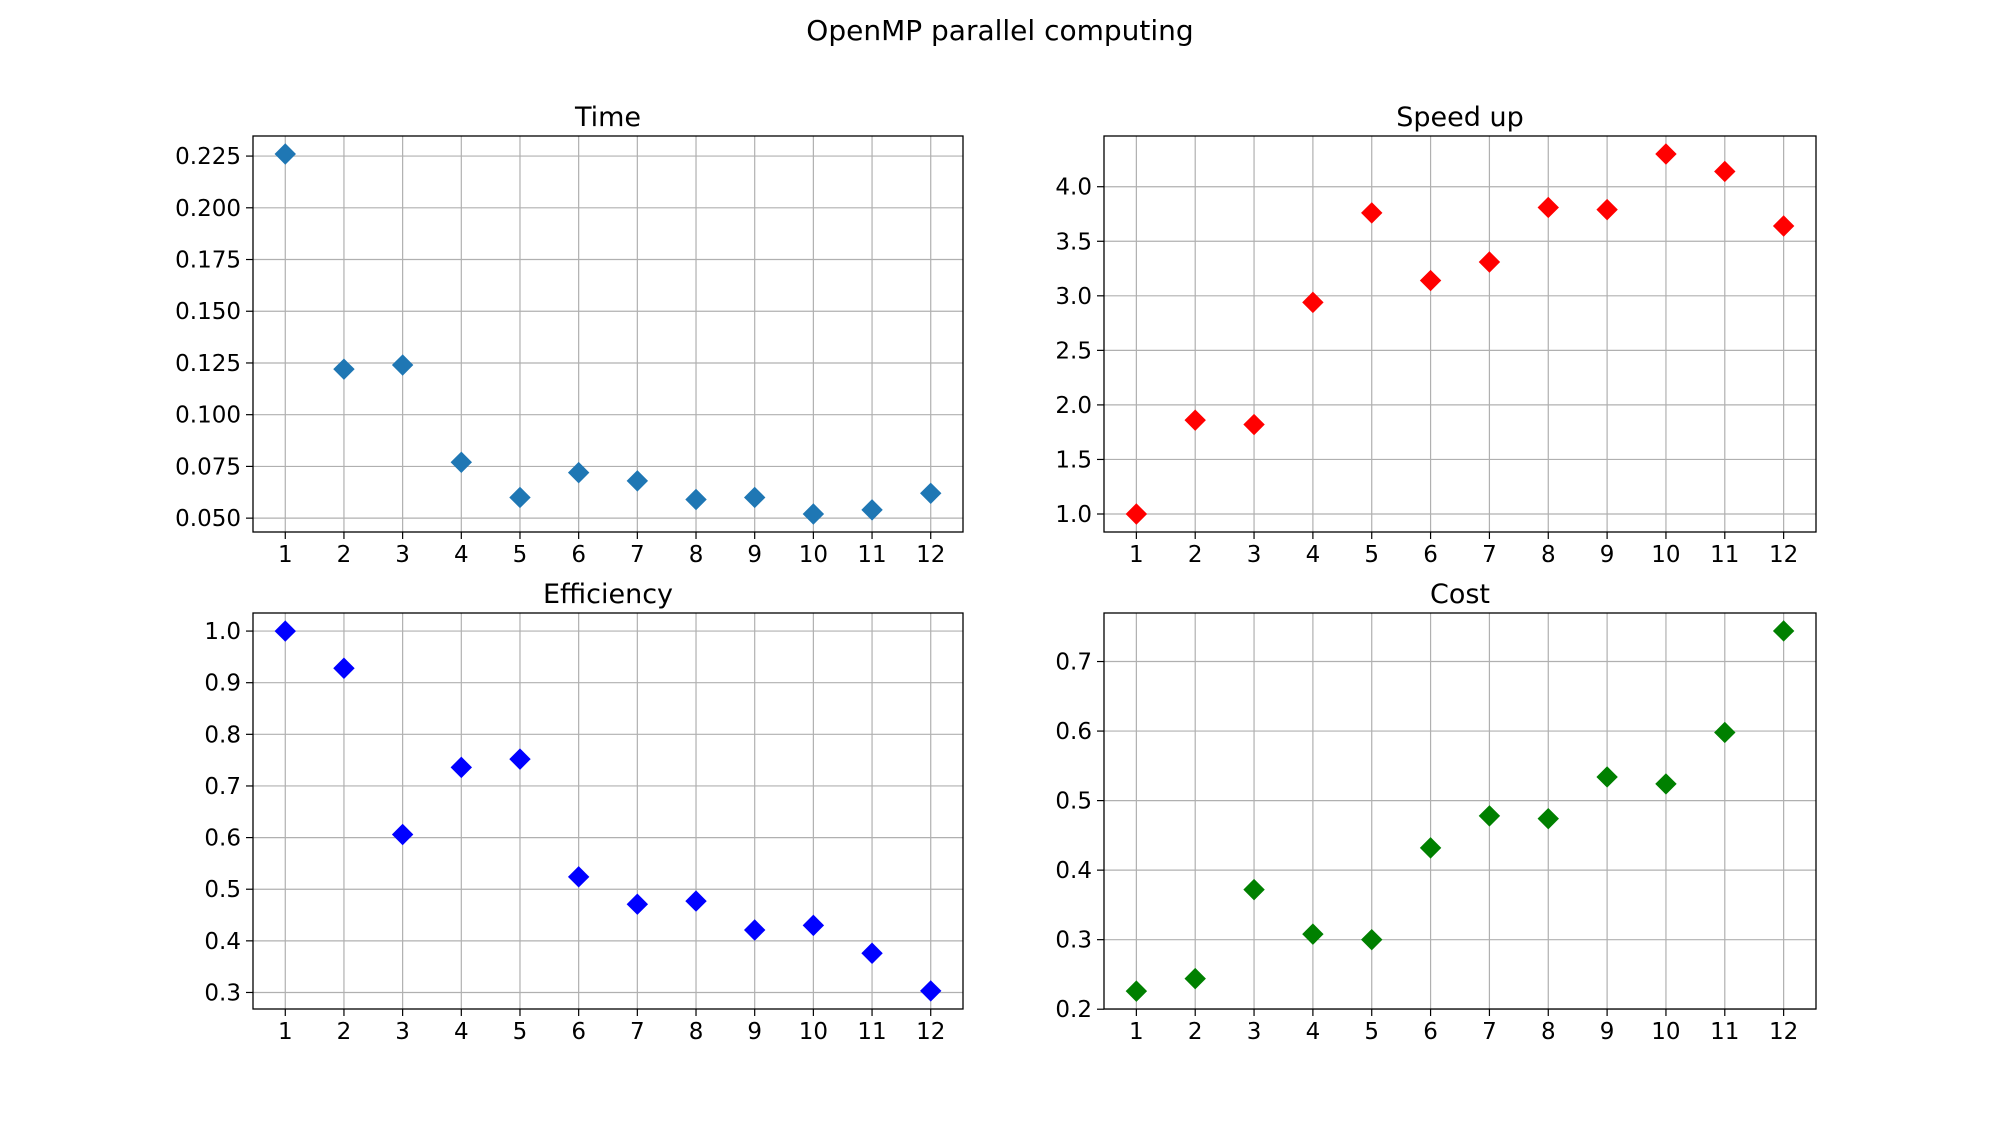 The width and height of the screenshot is (2000, 1125). Describe the element at coordinates (1073, 1010) in the screenshot. I see `y-tick-label: 0.2` at that location.